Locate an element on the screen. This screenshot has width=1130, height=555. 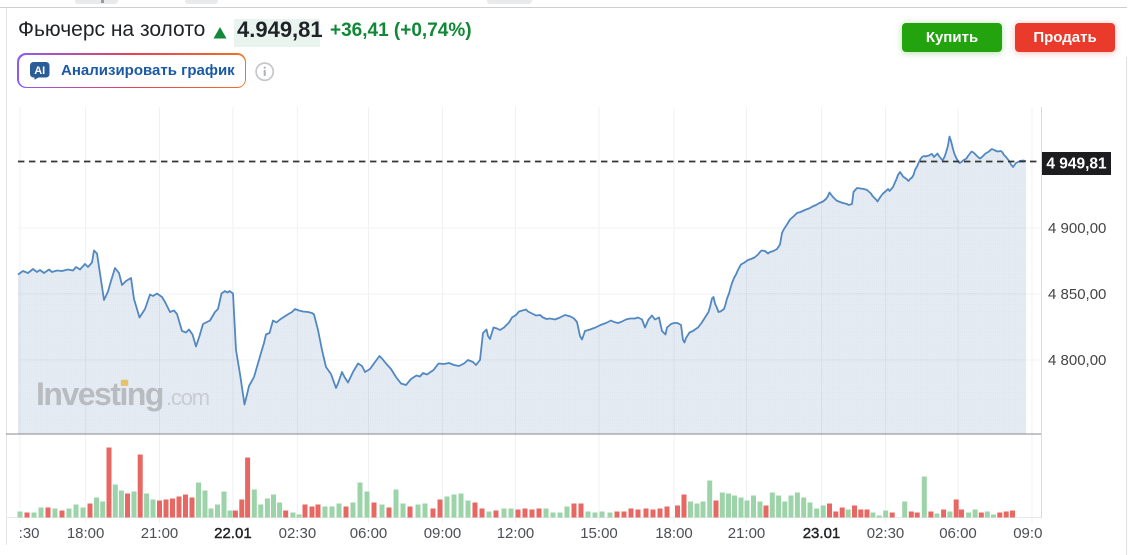
svg-text: Investing is located at coordinates (99, 394).